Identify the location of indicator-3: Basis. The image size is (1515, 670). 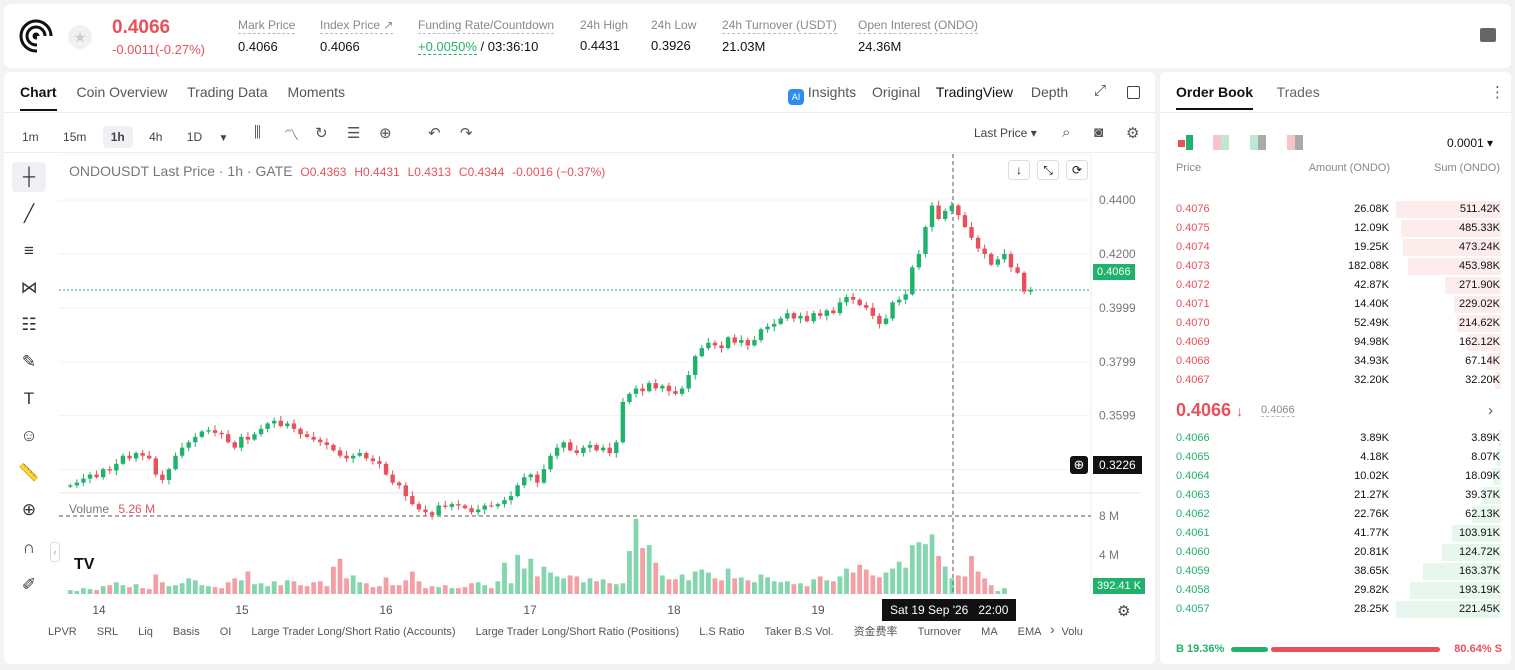
(186, 632).